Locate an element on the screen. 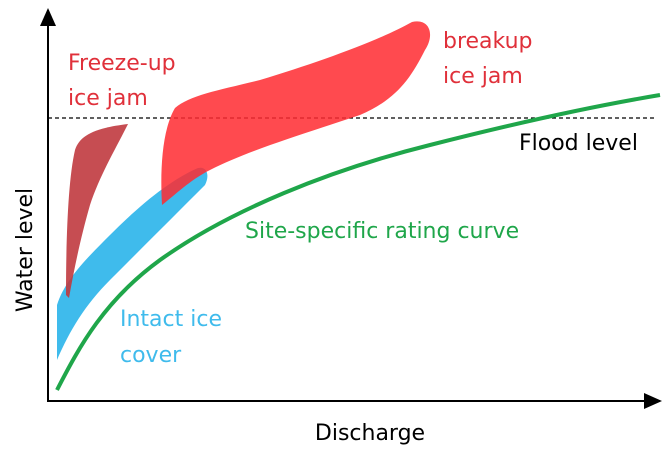  freeze-up-label: ice jam is located at coordinates (108, 98).